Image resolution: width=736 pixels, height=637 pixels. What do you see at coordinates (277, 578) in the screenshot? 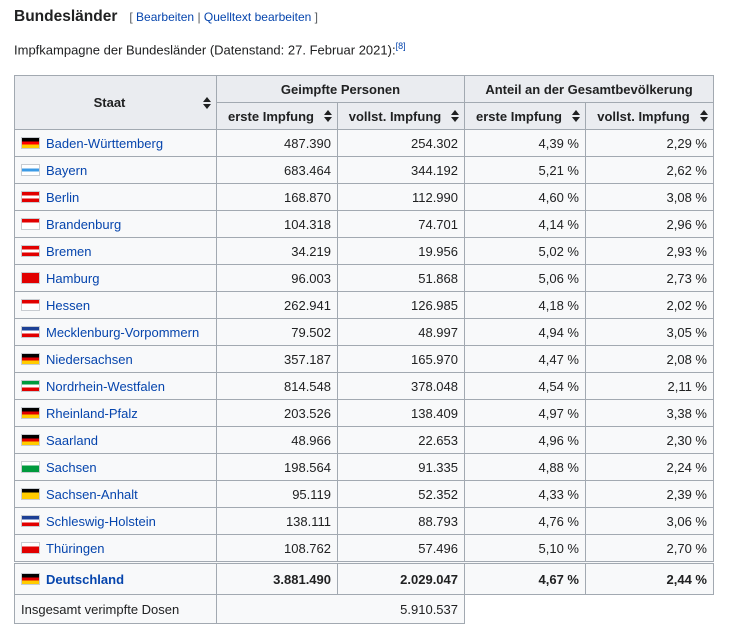
I see `total-erste: 3.881.490` at bounding box center [277, 578].